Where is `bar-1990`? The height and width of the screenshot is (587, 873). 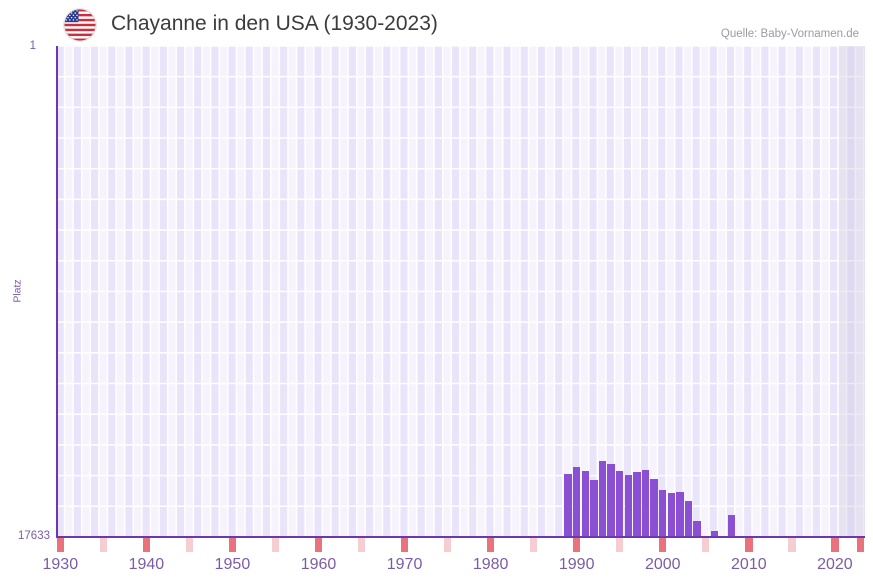
bar-1990 is located at coordinates (576, 502).